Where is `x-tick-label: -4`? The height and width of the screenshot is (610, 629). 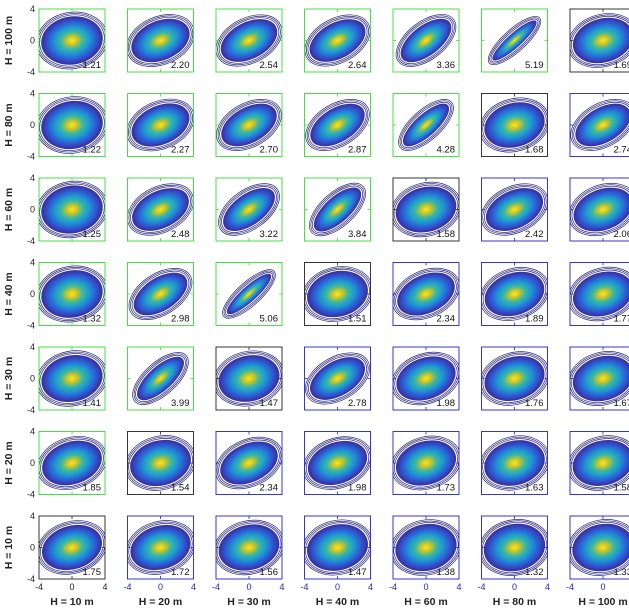
x-tick-label: -4 is located at coordinates (127, 587).